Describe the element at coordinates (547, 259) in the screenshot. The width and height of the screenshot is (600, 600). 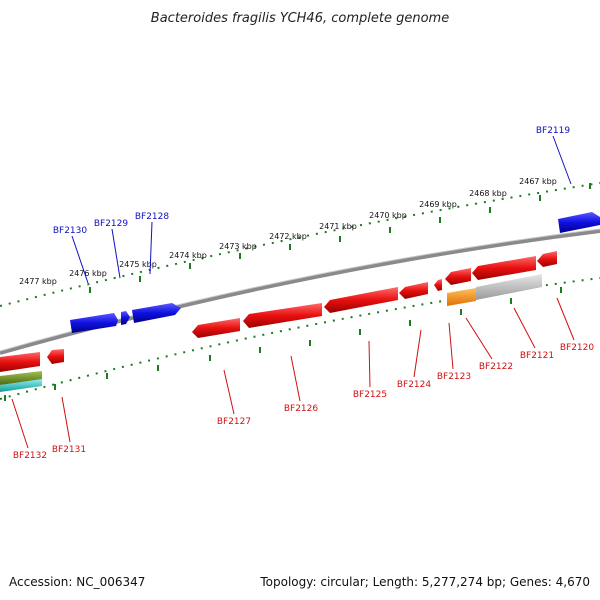
I see `gene-arrow-bf2120` at that location.